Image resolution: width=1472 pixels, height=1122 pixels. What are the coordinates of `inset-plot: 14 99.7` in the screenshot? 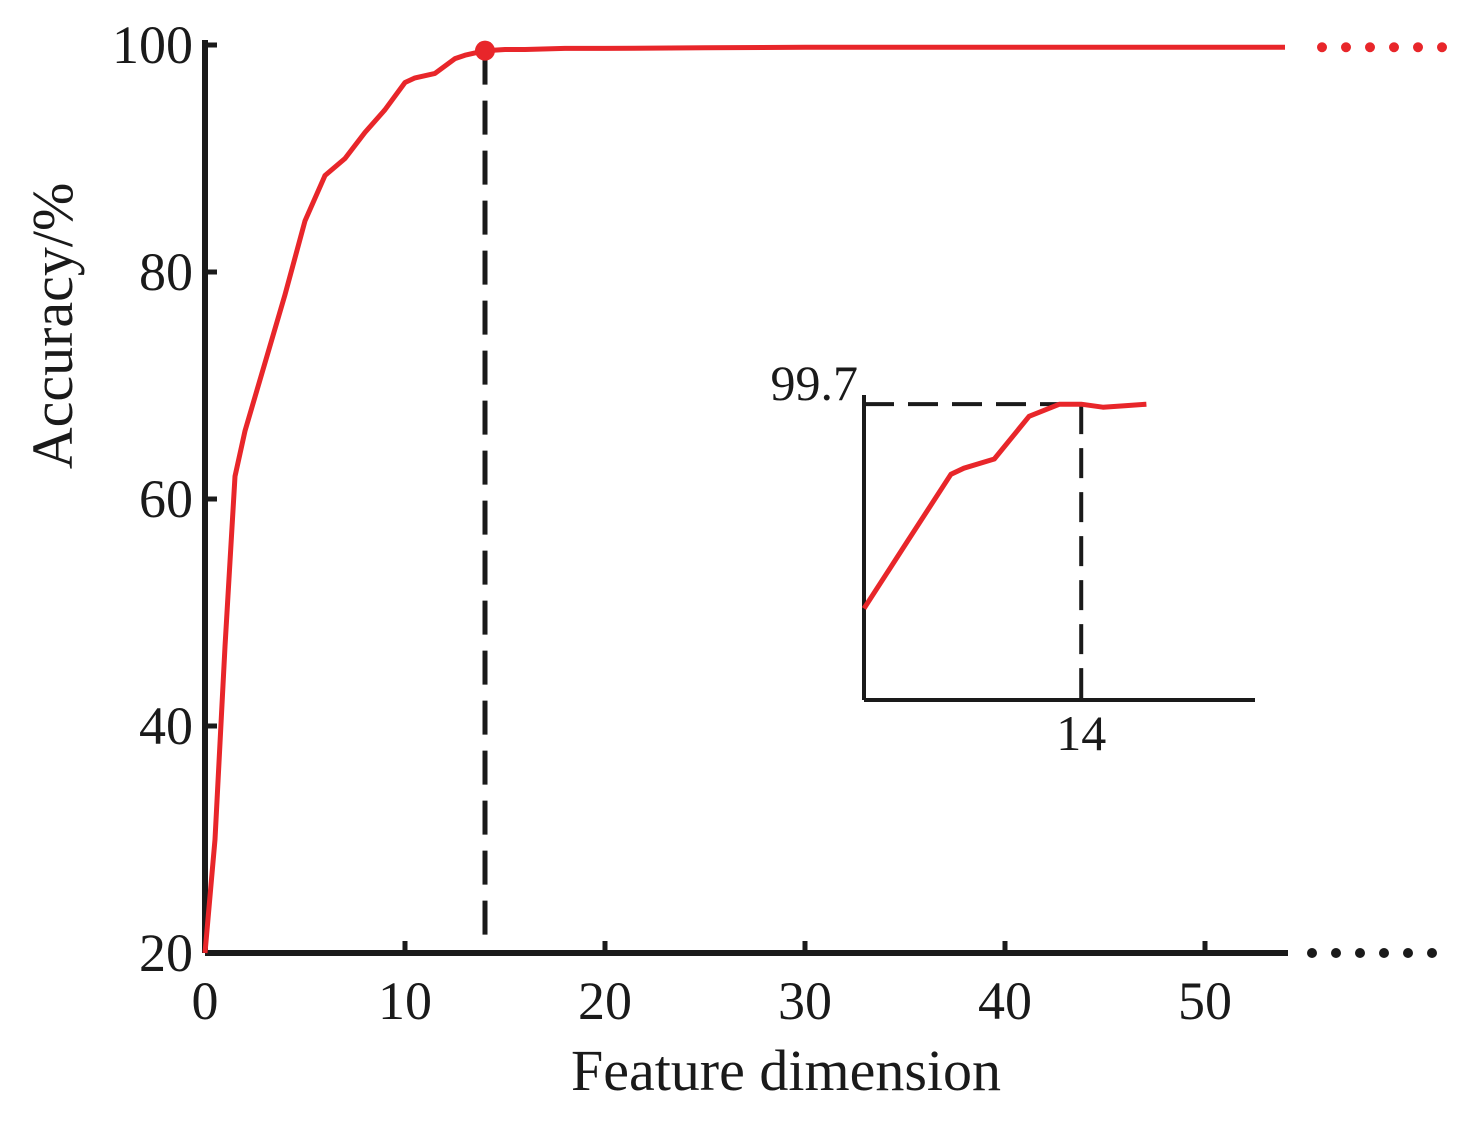 It's located at (1013, 558).